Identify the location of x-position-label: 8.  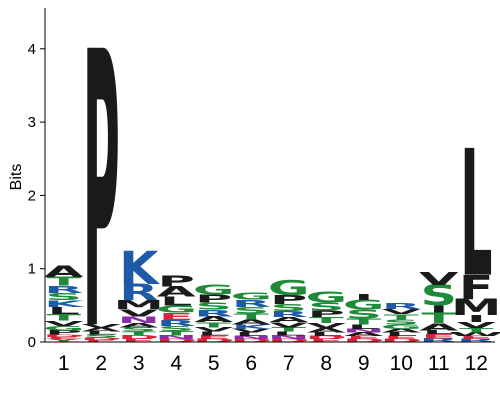
(326, 363).